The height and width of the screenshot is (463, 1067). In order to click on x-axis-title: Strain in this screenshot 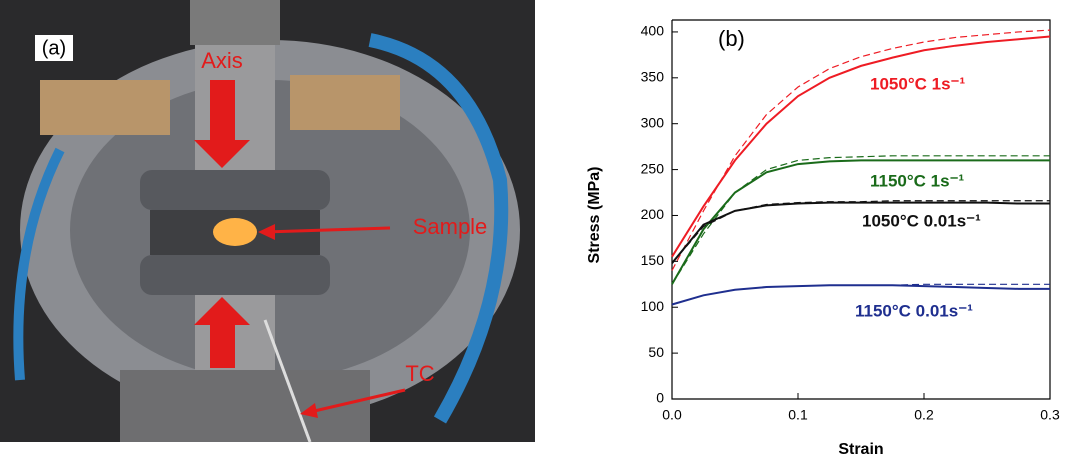, I will do `click(860, 449)`.